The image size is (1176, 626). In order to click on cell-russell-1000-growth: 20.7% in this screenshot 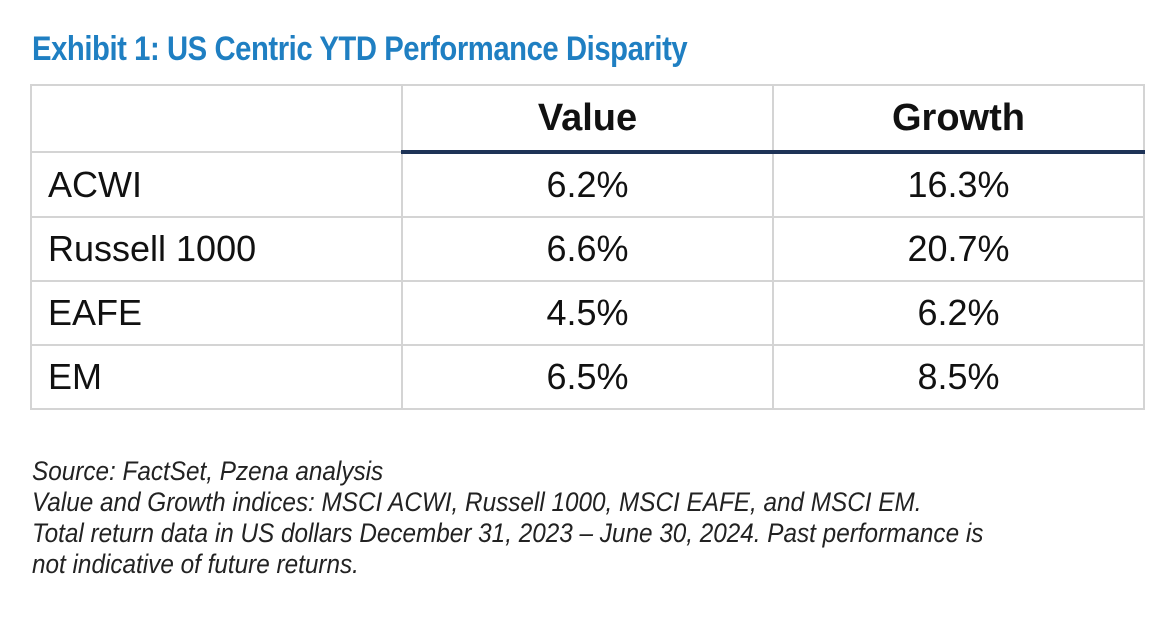, I will do `click(958, 249)`.